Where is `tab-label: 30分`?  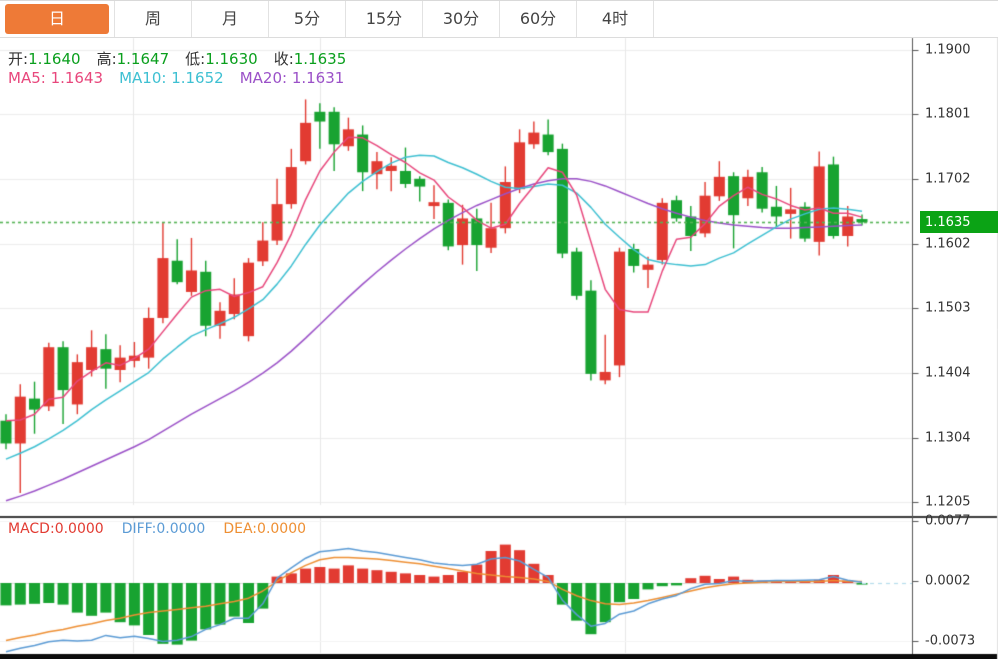 tab-label: 30分 is located at coordinates (461, 18).